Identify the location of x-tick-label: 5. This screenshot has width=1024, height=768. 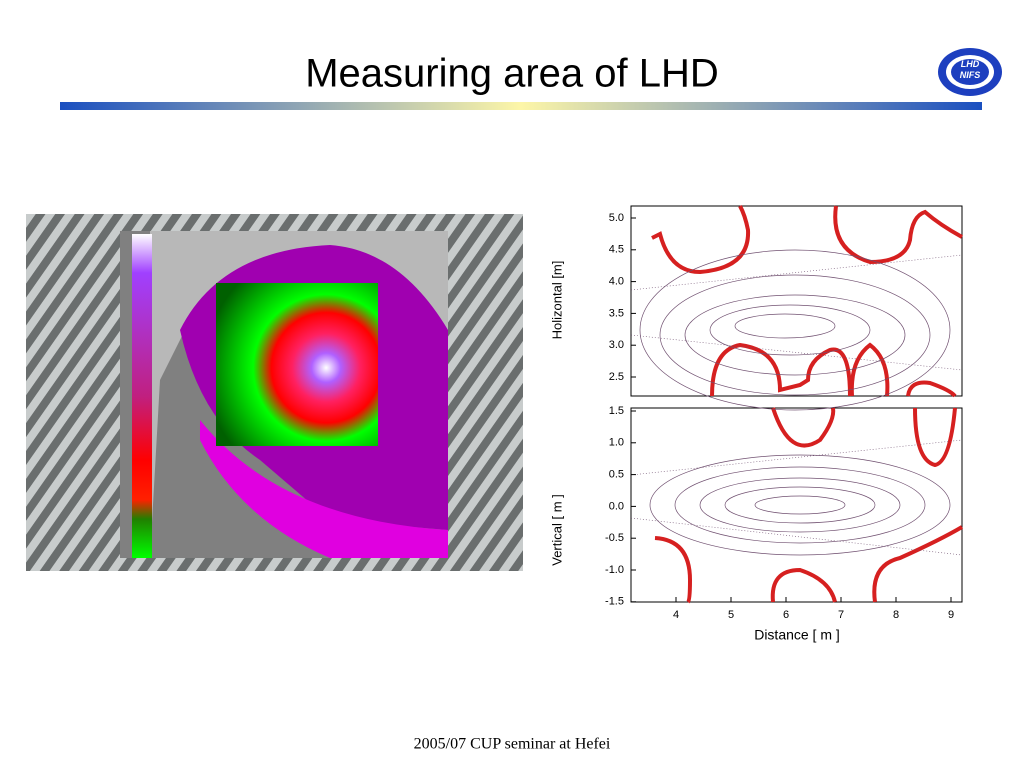
(731, 615).